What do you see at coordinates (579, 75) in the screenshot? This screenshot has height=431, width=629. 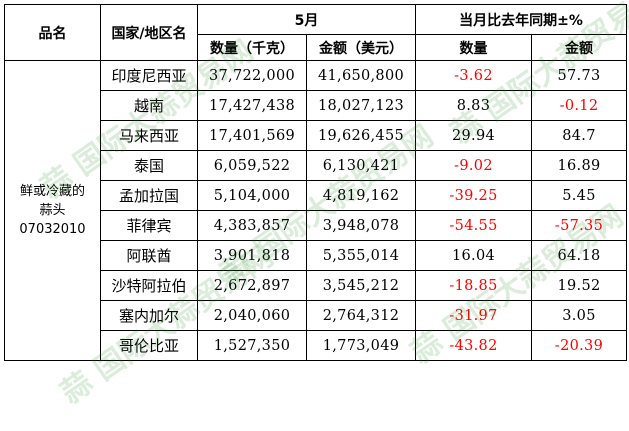 I see `yoy-amount-cell: 57.73` at bounding box center [579, 75].